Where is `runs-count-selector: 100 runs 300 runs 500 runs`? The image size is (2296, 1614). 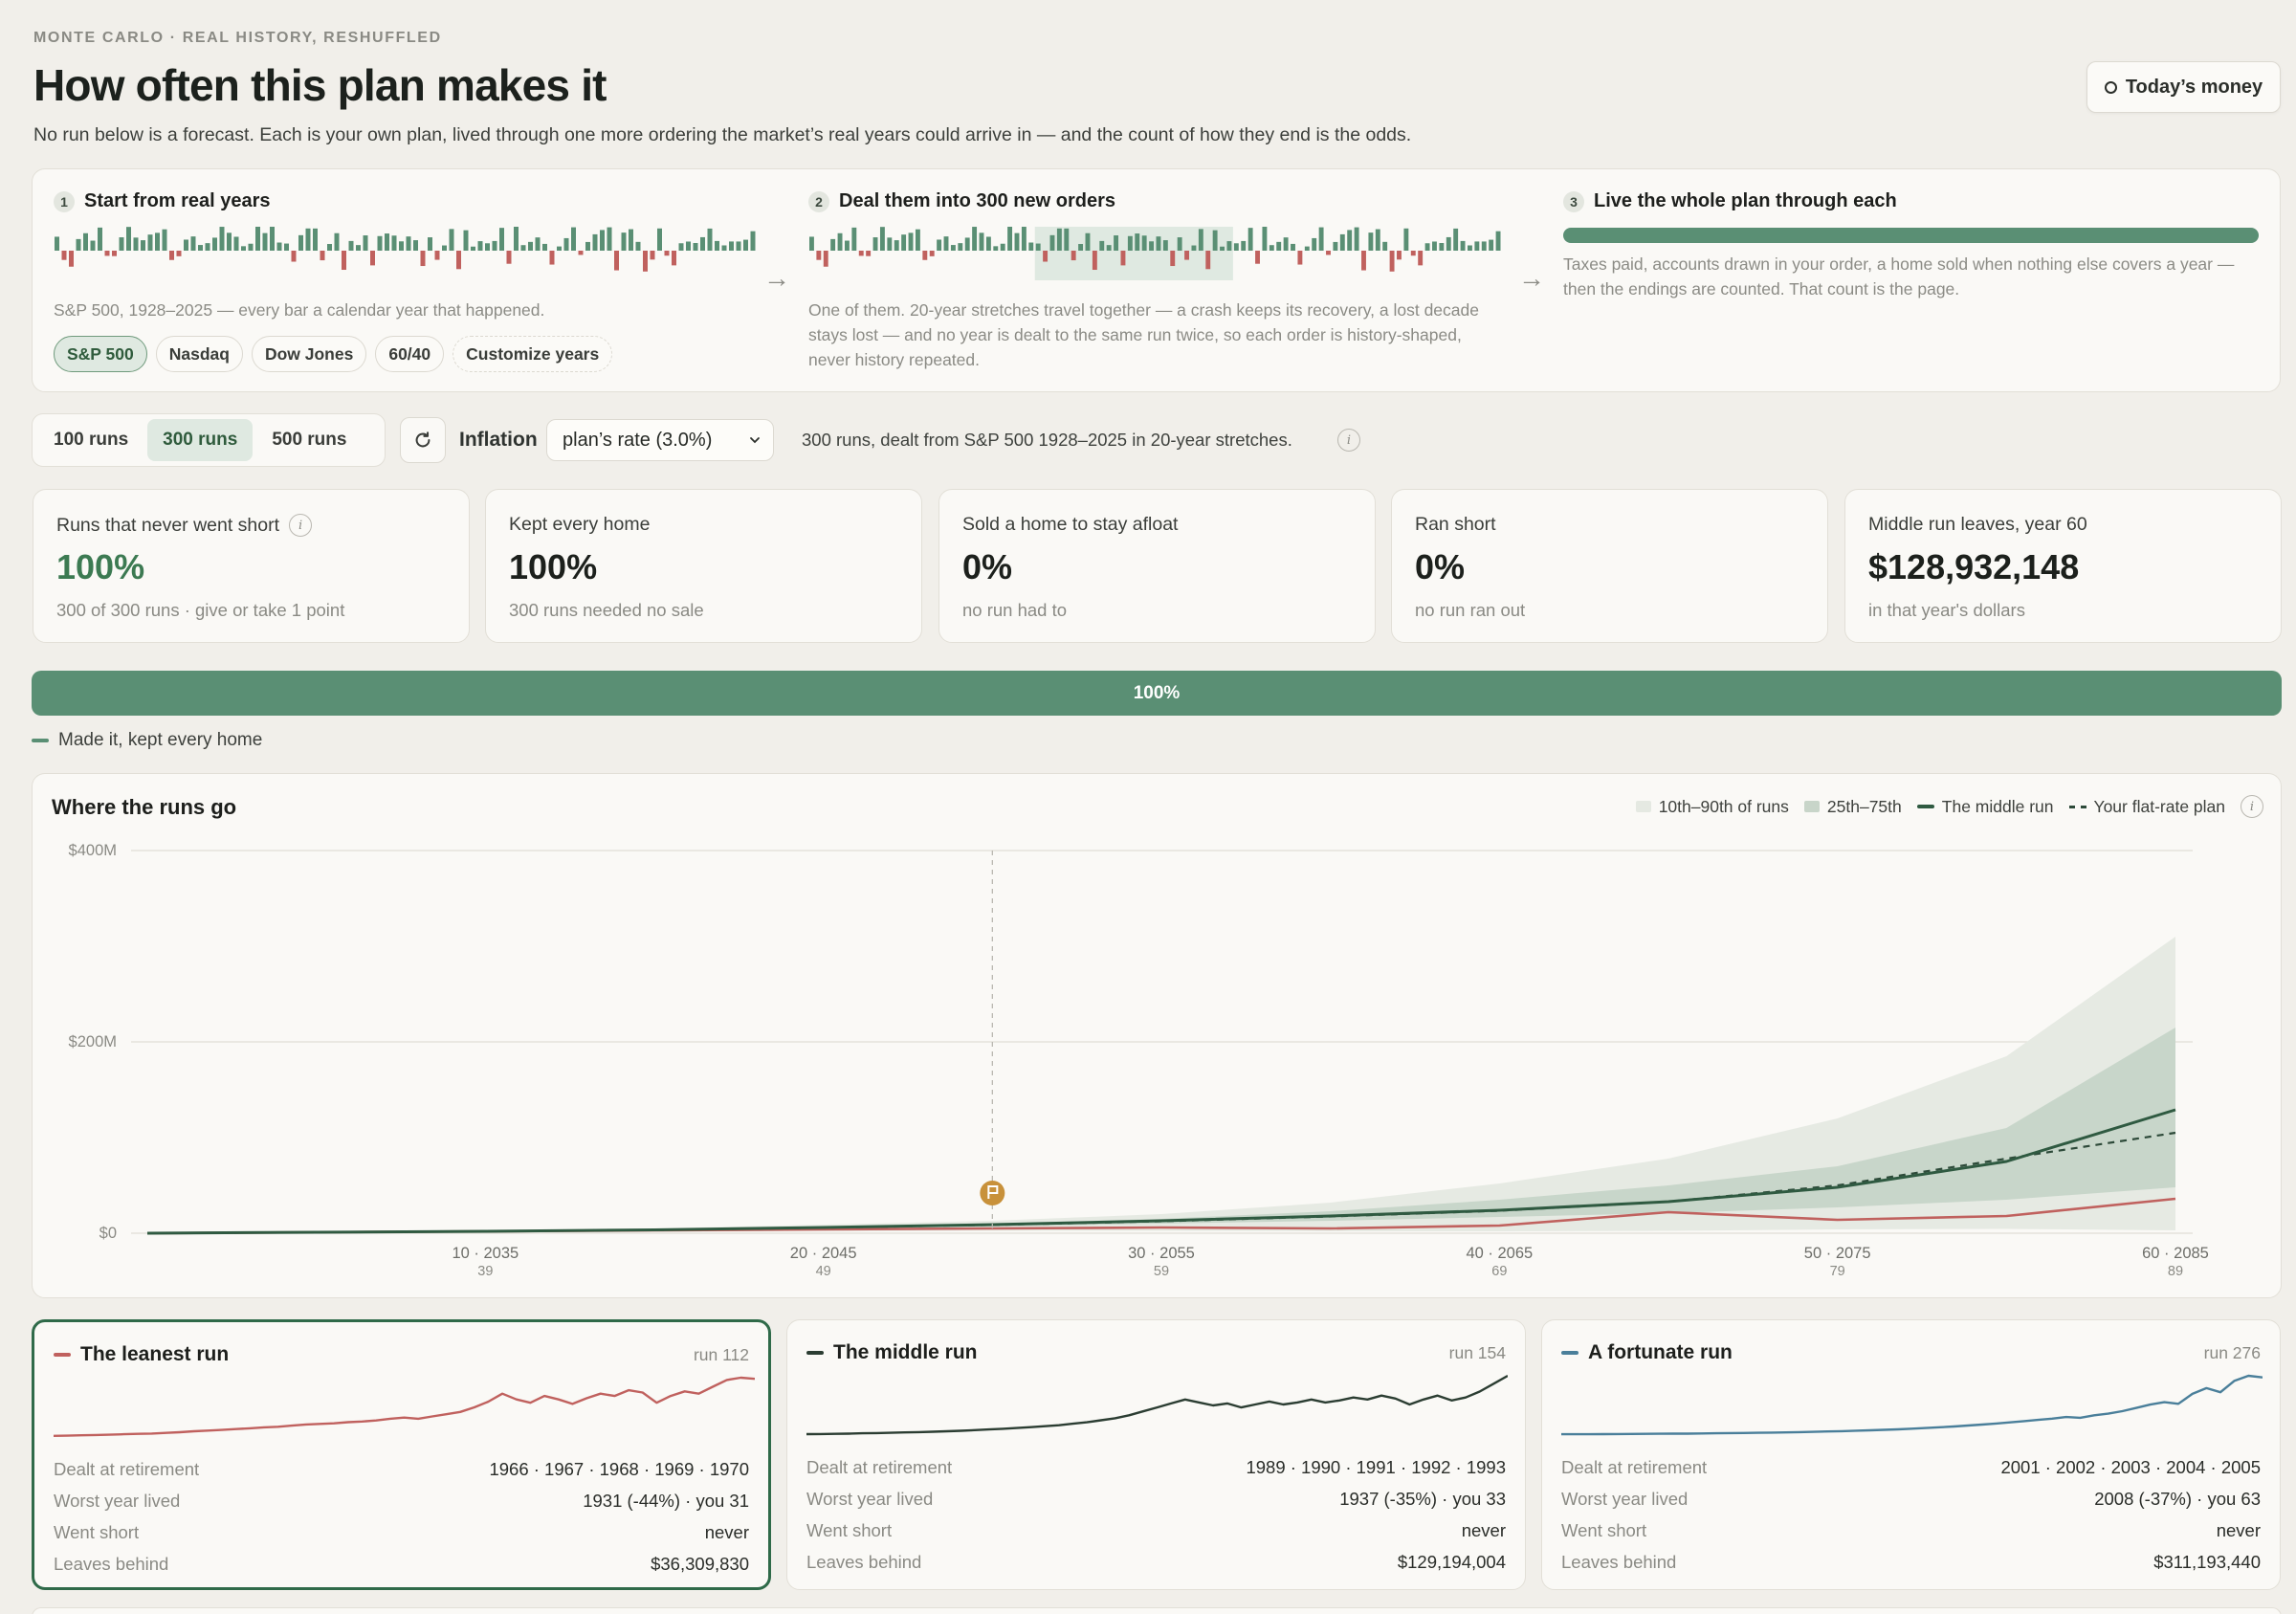 runs-count-selector: 100 runs 300 runs 500 runs is located at coordinates (209, 440).